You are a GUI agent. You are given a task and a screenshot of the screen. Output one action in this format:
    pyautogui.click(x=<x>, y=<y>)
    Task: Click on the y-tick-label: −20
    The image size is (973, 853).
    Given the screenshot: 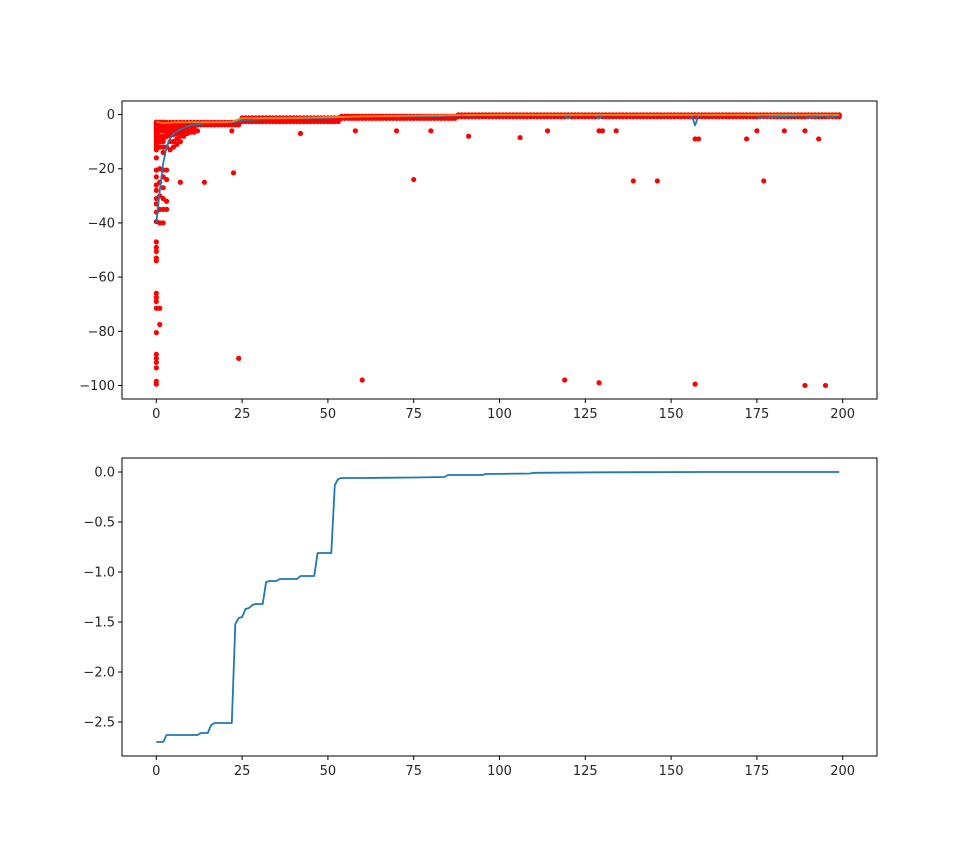 What is the action you would take?
    pyautogui.click(x=101, y=169)
    